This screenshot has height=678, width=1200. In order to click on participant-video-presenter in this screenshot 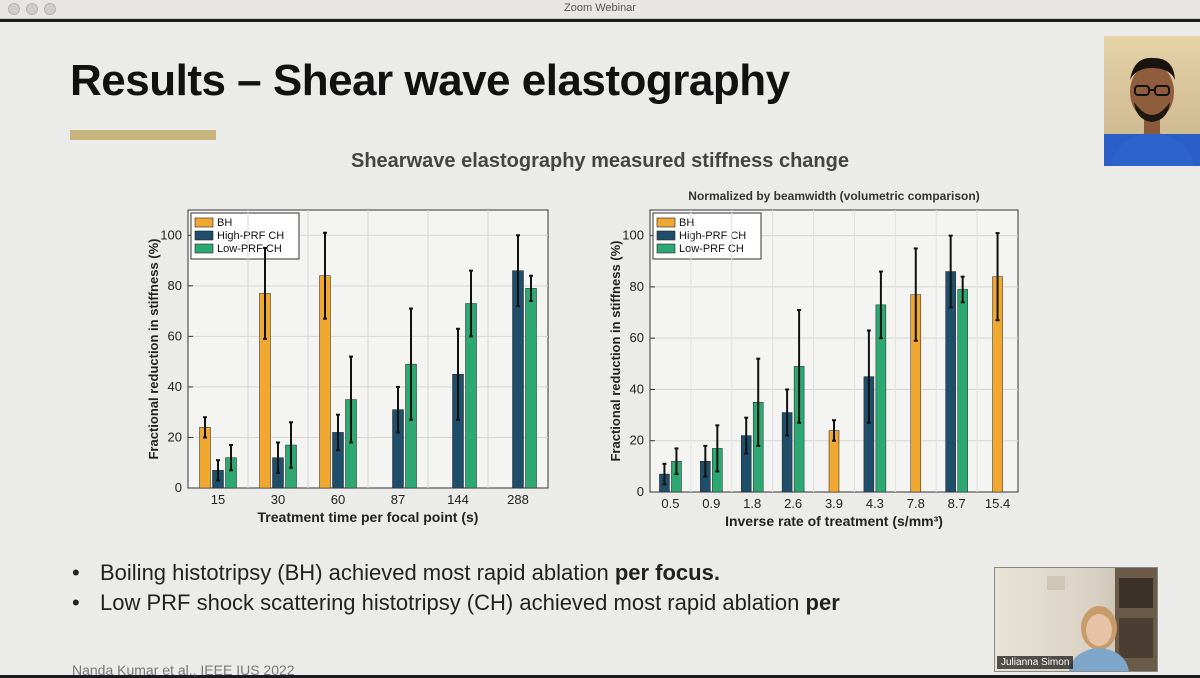, I will do `click(1152, 101)`.